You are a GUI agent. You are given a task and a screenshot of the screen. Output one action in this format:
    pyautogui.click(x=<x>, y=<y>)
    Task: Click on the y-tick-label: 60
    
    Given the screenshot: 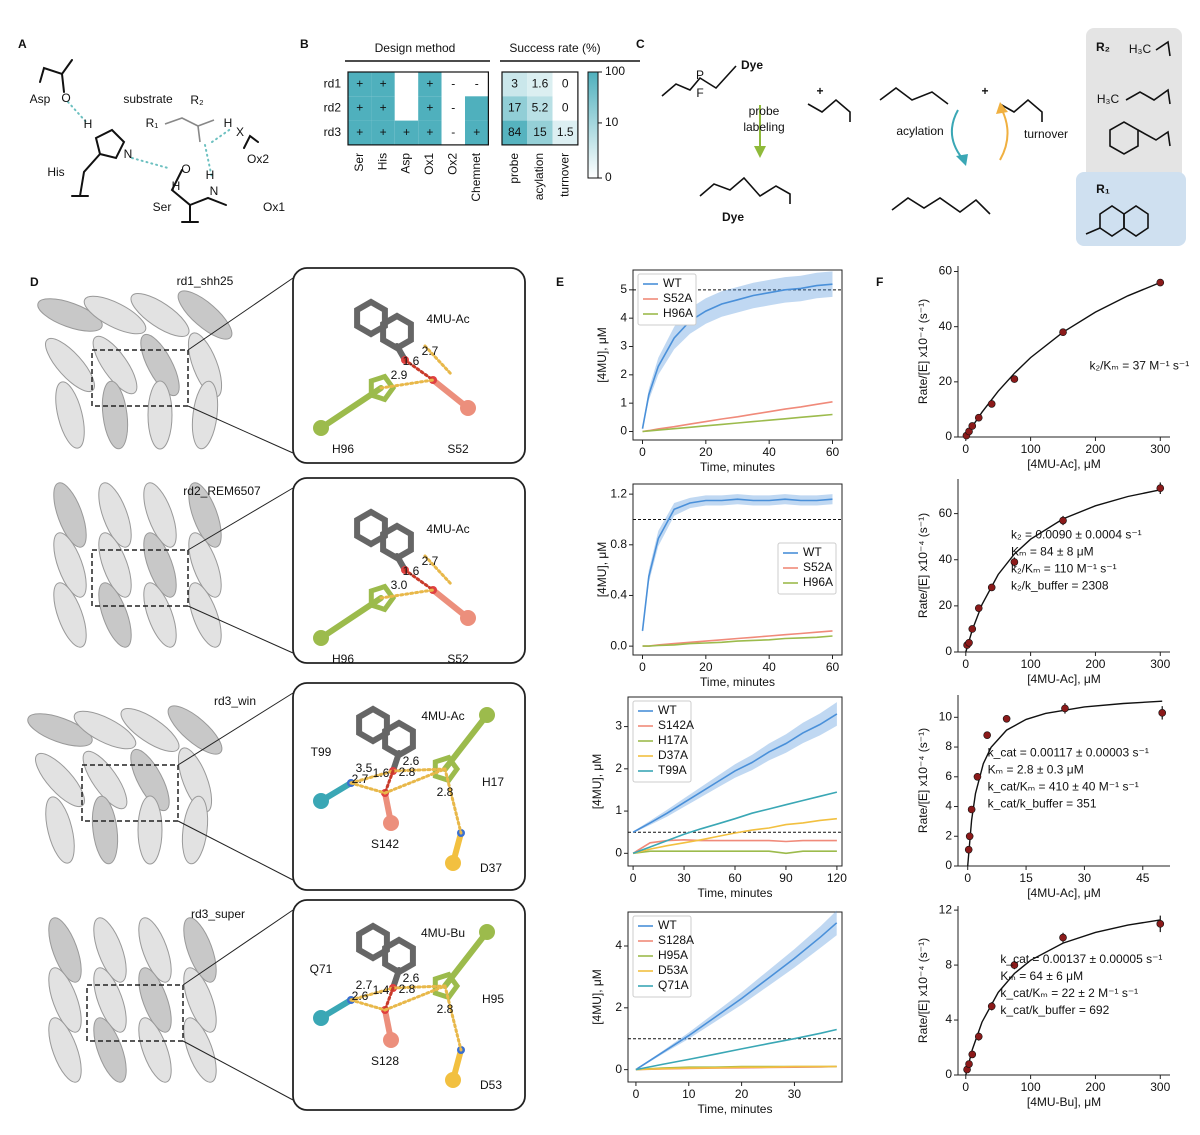 What is the action you would take?
    pyautogui.click(x=946, y=513)
    